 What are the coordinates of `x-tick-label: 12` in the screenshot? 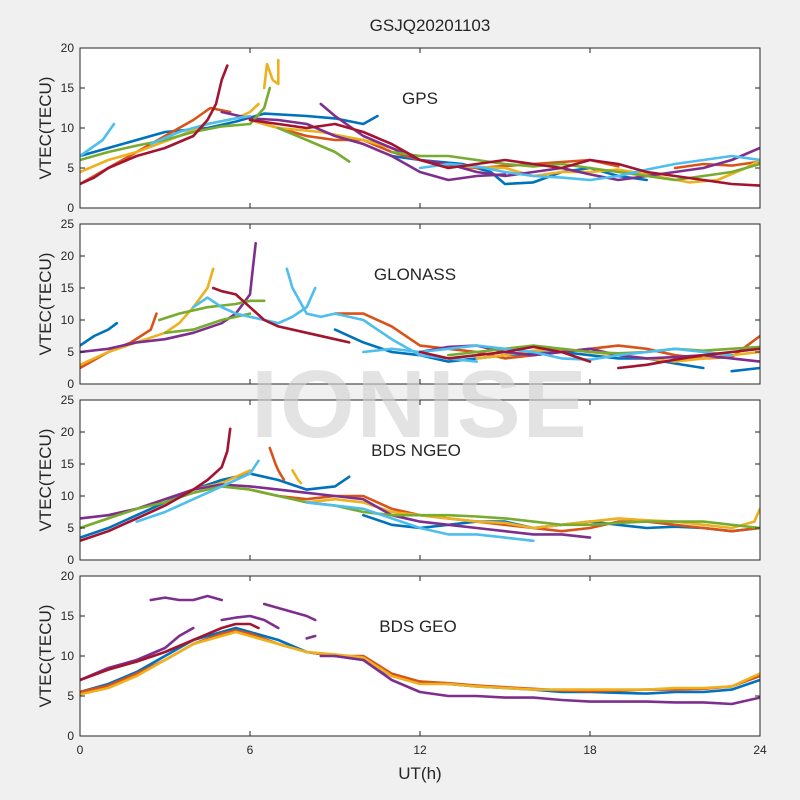 It's located at (420, 750).